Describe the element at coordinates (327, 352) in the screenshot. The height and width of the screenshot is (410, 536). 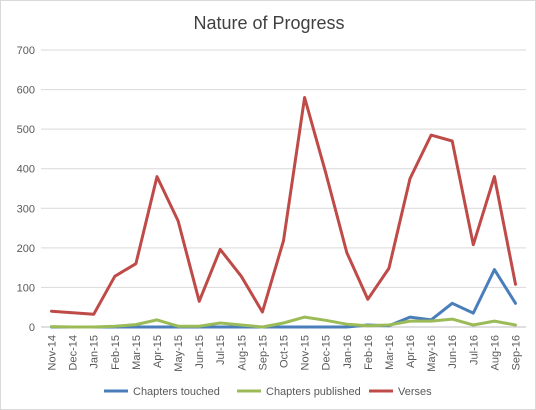
I see `x-tick-label: Dec-15` at that location.